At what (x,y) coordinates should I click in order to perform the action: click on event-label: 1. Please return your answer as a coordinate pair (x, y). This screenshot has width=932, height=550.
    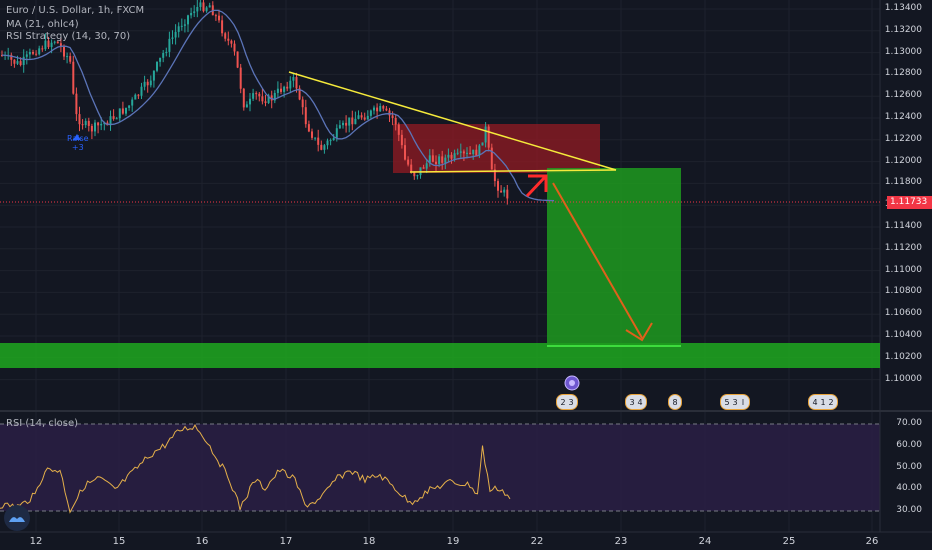
    Looking at the image, I should click on (823, 402).